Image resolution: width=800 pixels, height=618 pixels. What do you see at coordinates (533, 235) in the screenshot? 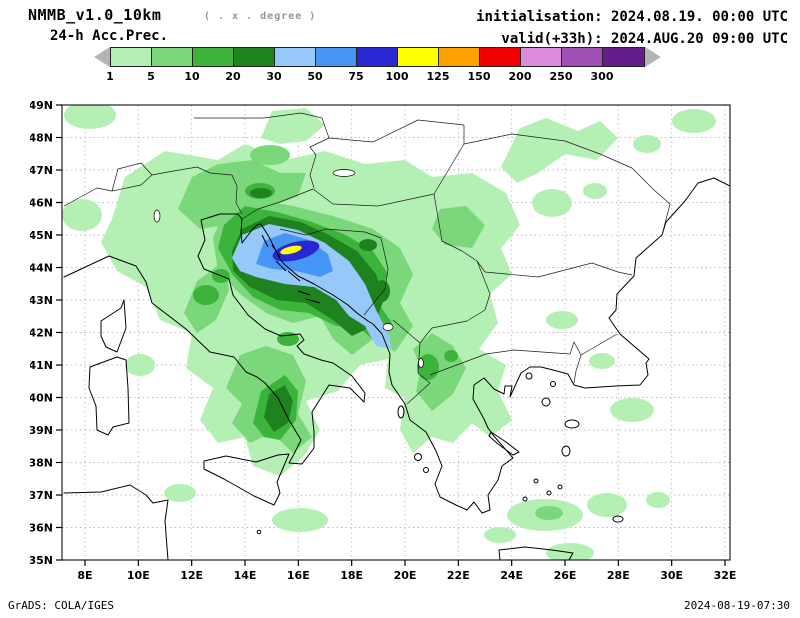
I see `border-danube` at bounding box center [533, 235].